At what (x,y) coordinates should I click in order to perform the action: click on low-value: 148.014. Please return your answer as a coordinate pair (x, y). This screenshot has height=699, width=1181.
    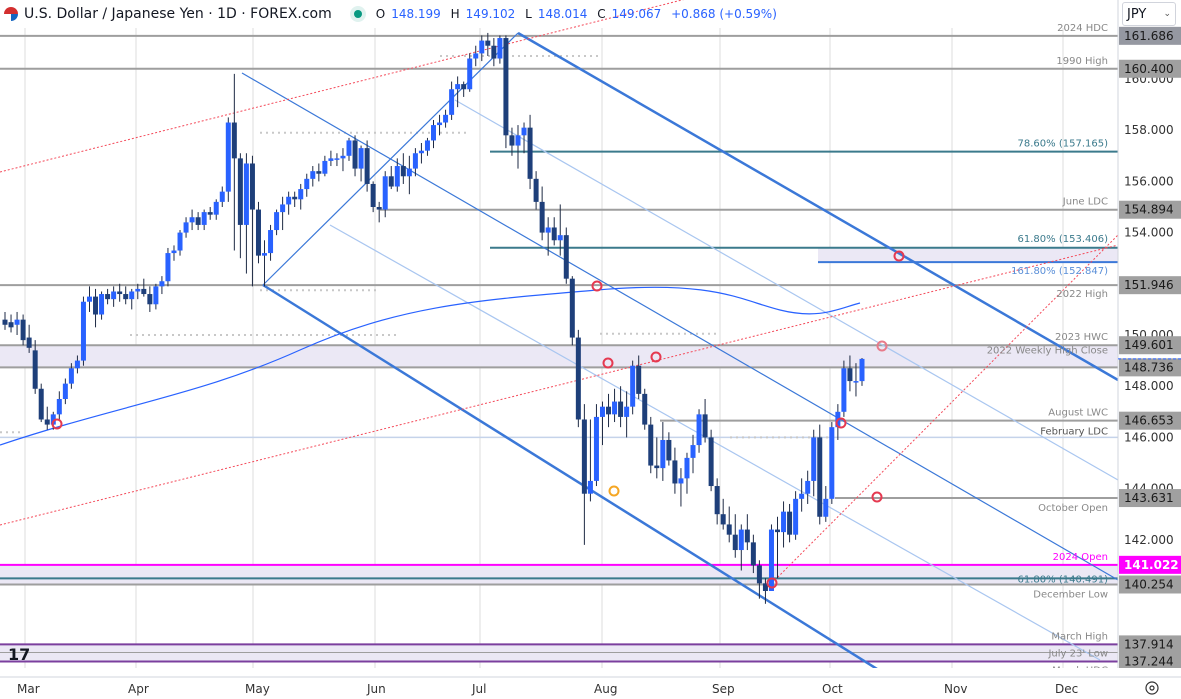
    Looking at the image, I should click on (562, 14).